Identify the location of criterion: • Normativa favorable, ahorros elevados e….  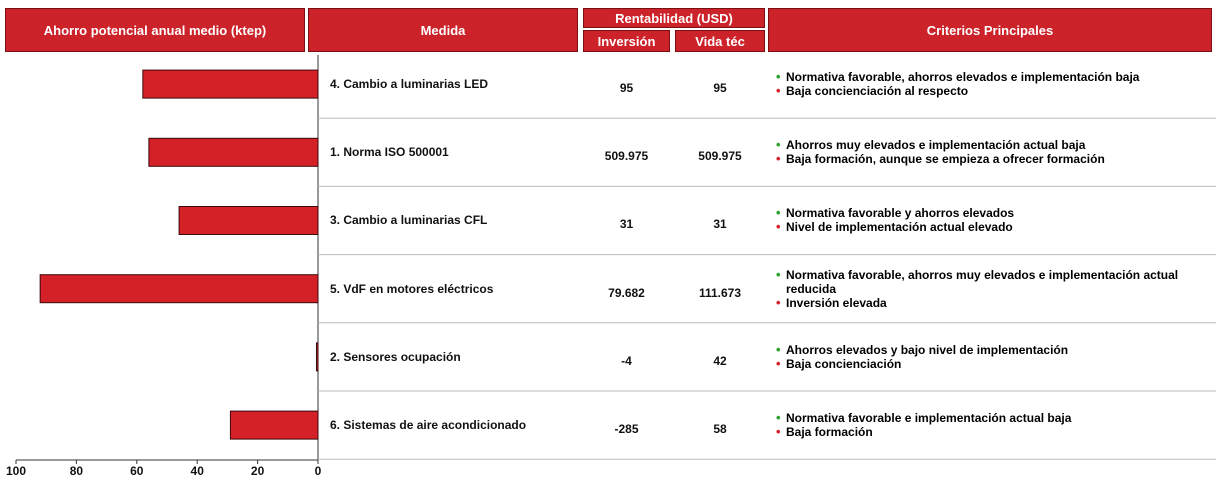
(988, 77).